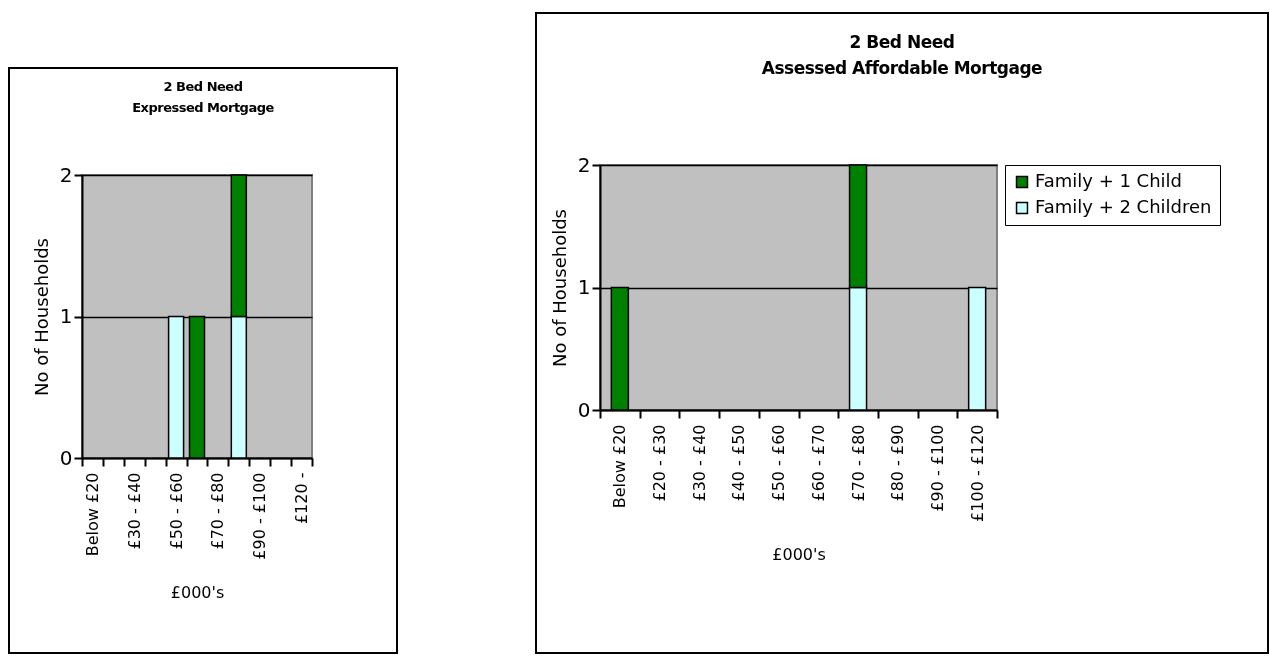 This screenshot has width=1270, height=670. What do you see at coordinates (739, 463) in the screenshot?
I see `x-tick-label: £40 - £50` at bounding box center [739, 463].